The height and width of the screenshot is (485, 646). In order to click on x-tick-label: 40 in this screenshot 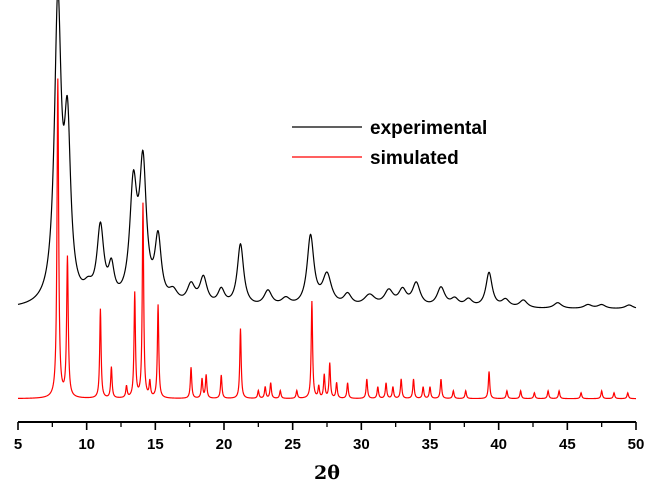, I will do `click(498, 444)`.